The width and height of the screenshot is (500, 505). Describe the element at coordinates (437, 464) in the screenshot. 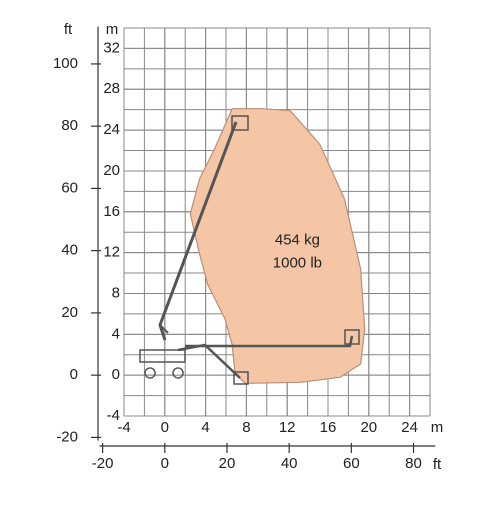

I see `x2-unit: ft` at that location.